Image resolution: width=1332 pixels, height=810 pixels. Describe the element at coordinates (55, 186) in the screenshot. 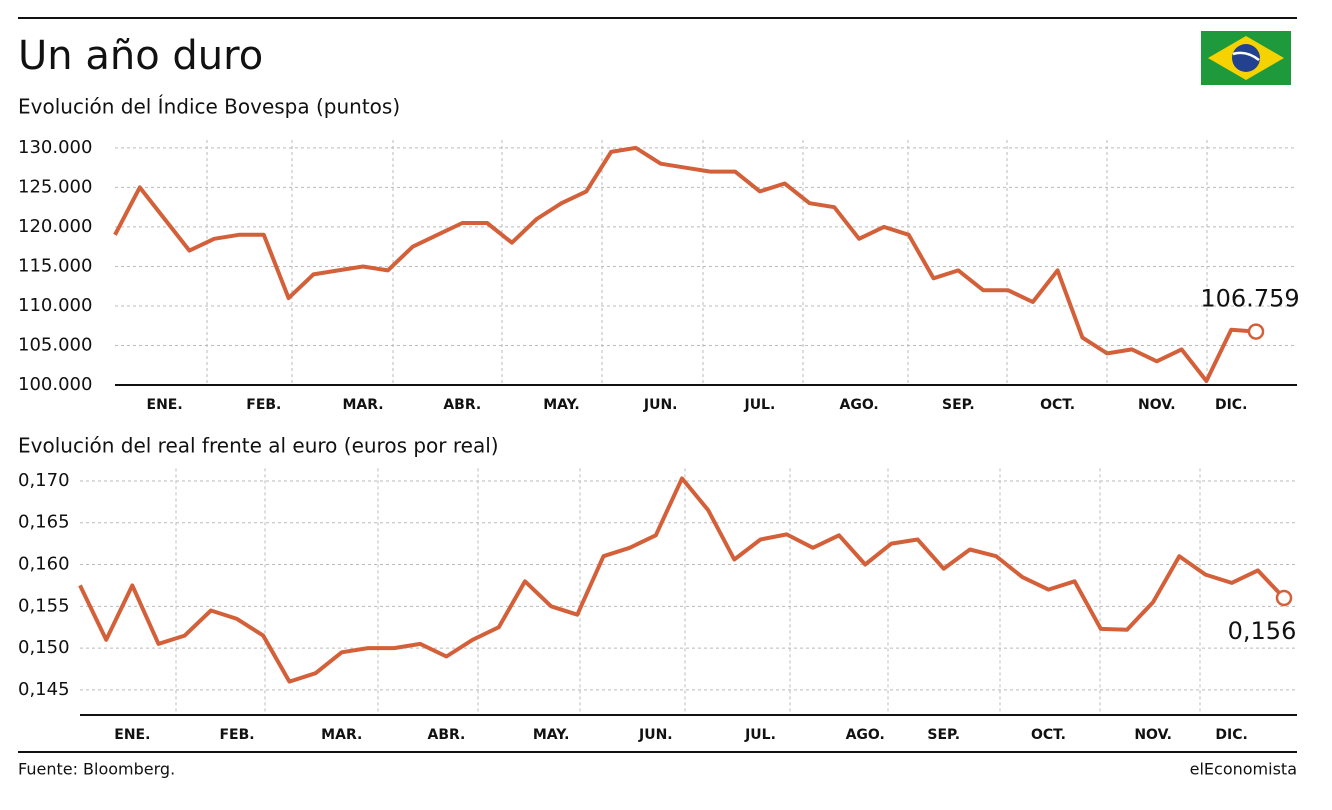

I see `y-tick-label: 125.000` at that location.